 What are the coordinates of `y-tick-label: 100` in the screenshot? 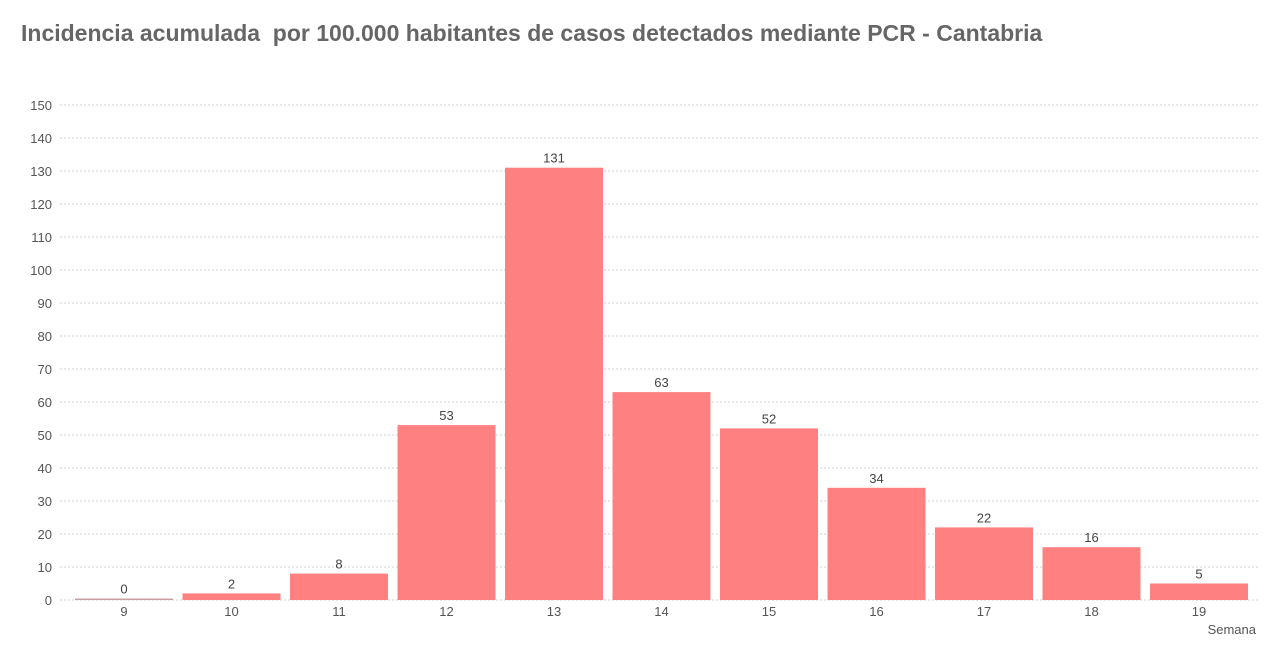 It's located at (41, 270).